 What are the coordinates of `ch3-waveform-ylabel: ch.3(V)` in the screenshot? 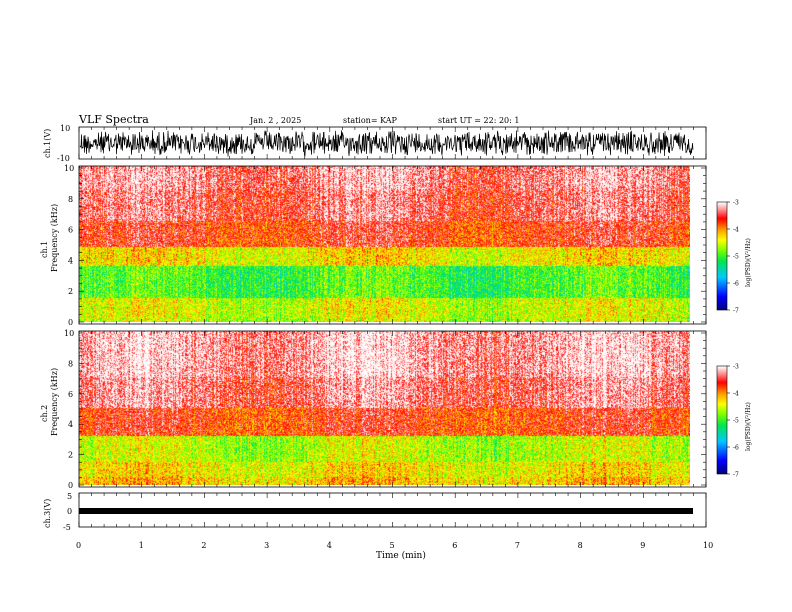 It's located at (47, 513).